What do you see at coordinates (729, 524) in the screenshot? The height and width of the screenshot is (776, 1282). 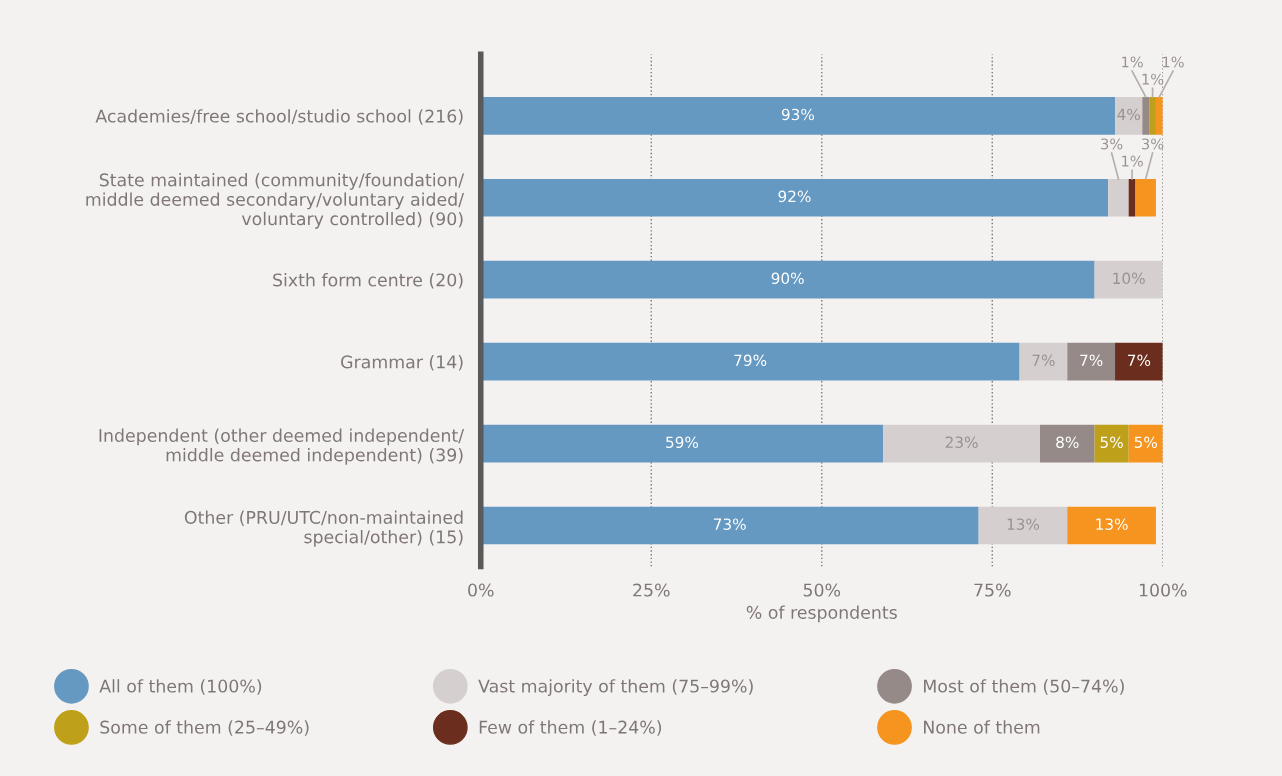 I see `data-label: 73%` at bounding box center [729, 524].